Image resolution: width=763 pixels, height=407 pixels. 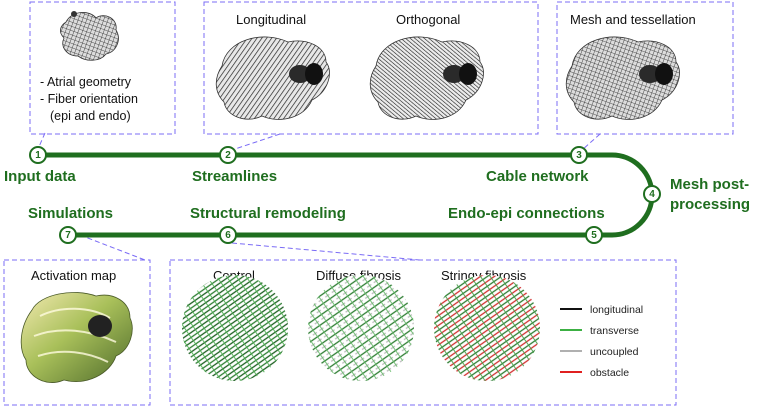 I want to click on step-label-endo-epi: Endo-epi connections, so click(x=526, y=213).